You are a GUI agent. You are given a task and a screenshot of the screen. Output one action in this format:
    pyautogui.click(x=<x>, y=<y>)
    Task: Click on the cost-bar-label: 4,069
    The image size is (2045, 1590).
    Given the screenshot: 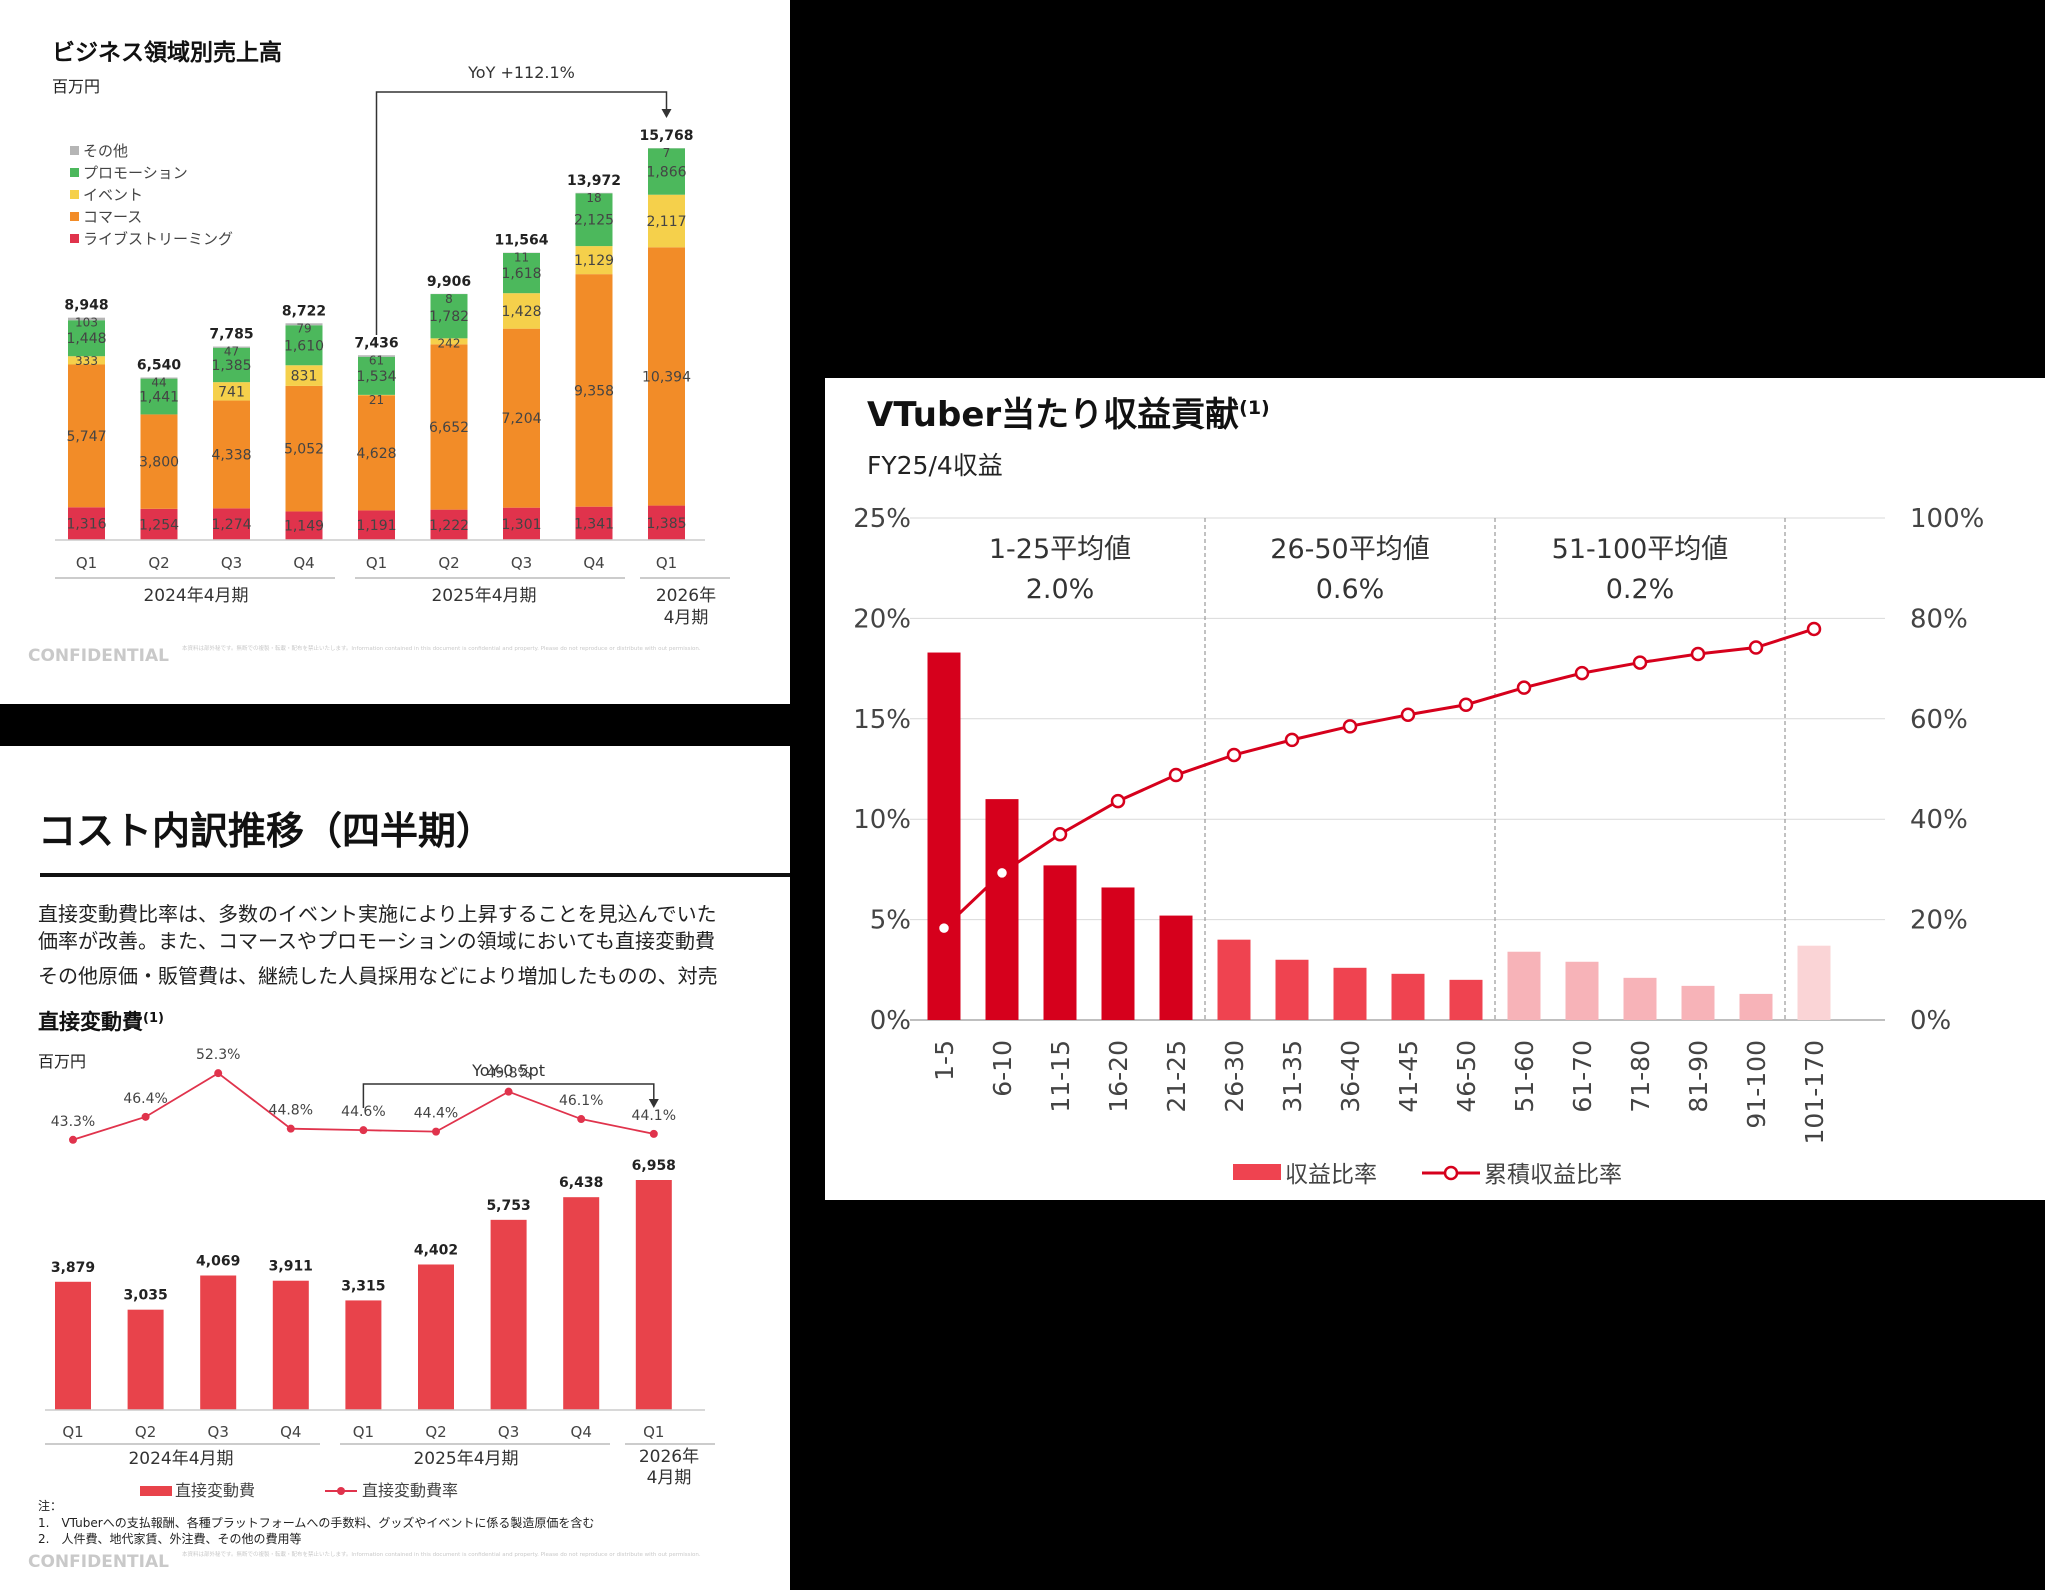 What is the action you would take?
    pyautogui.click(x=218, y=1261)
    